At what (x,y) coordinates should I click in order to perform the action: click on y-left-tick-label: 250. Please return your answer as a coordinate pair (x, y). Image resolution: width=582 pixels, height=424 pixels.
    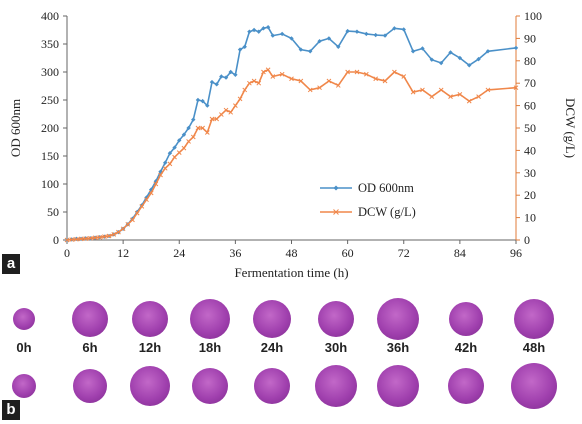
    Looking at the image, I should click on (50, 100).